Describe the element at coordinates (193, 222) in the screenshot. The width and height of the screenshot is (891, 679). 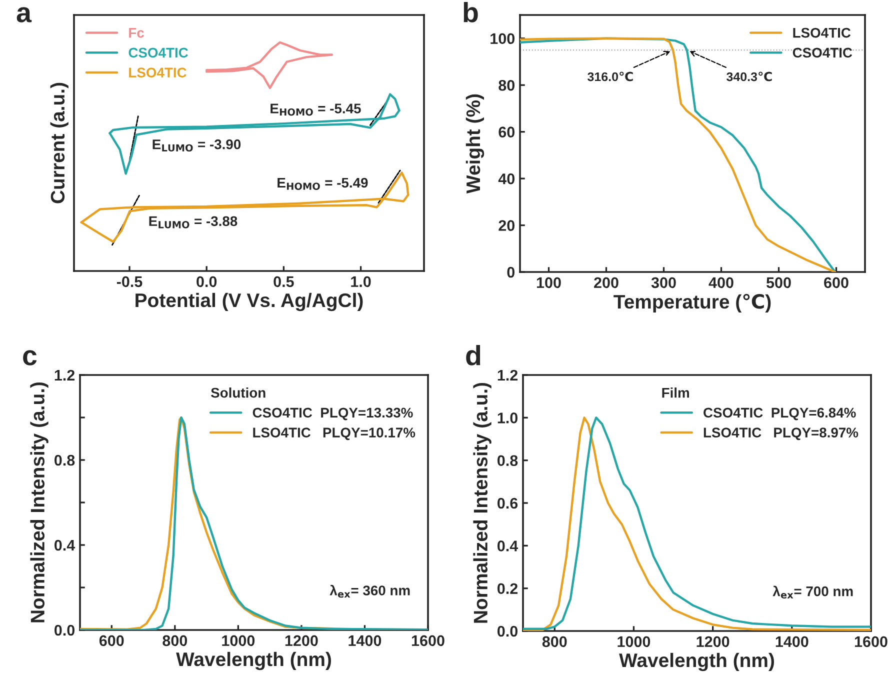
I see `annotation: E$_{LUMO}$ = -3.88` at that location.